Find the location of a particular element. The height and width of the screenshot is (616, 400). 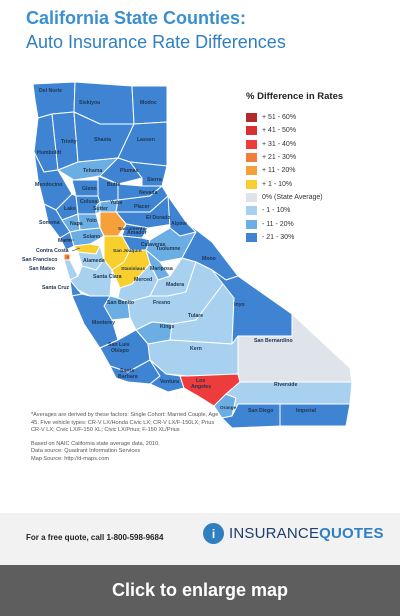

label-sutter: Sutter is located at coordinates (100, 209).